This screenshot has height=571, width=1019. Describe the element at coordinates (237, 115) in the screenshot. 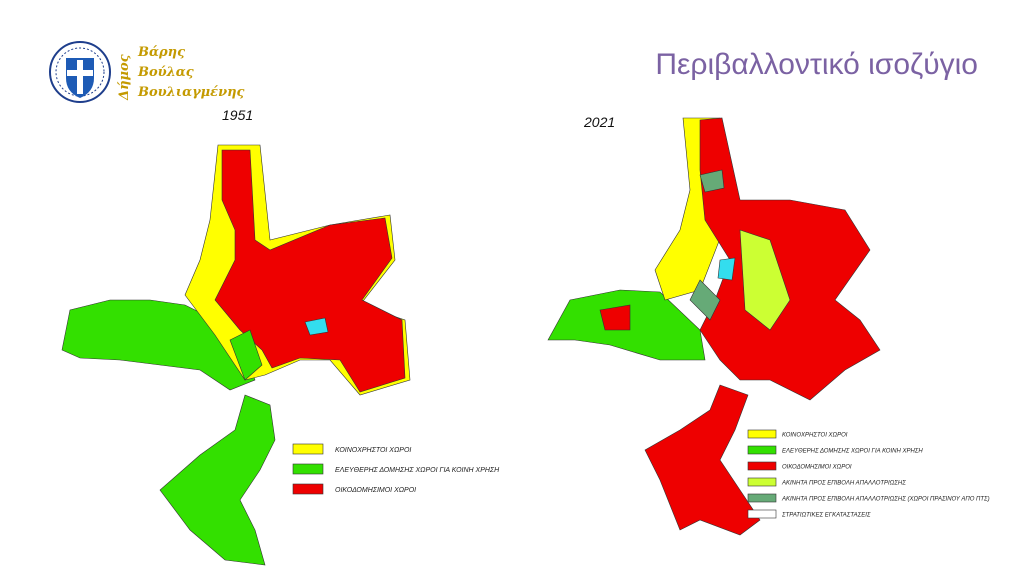

I see `map-year: 1951` at that location.